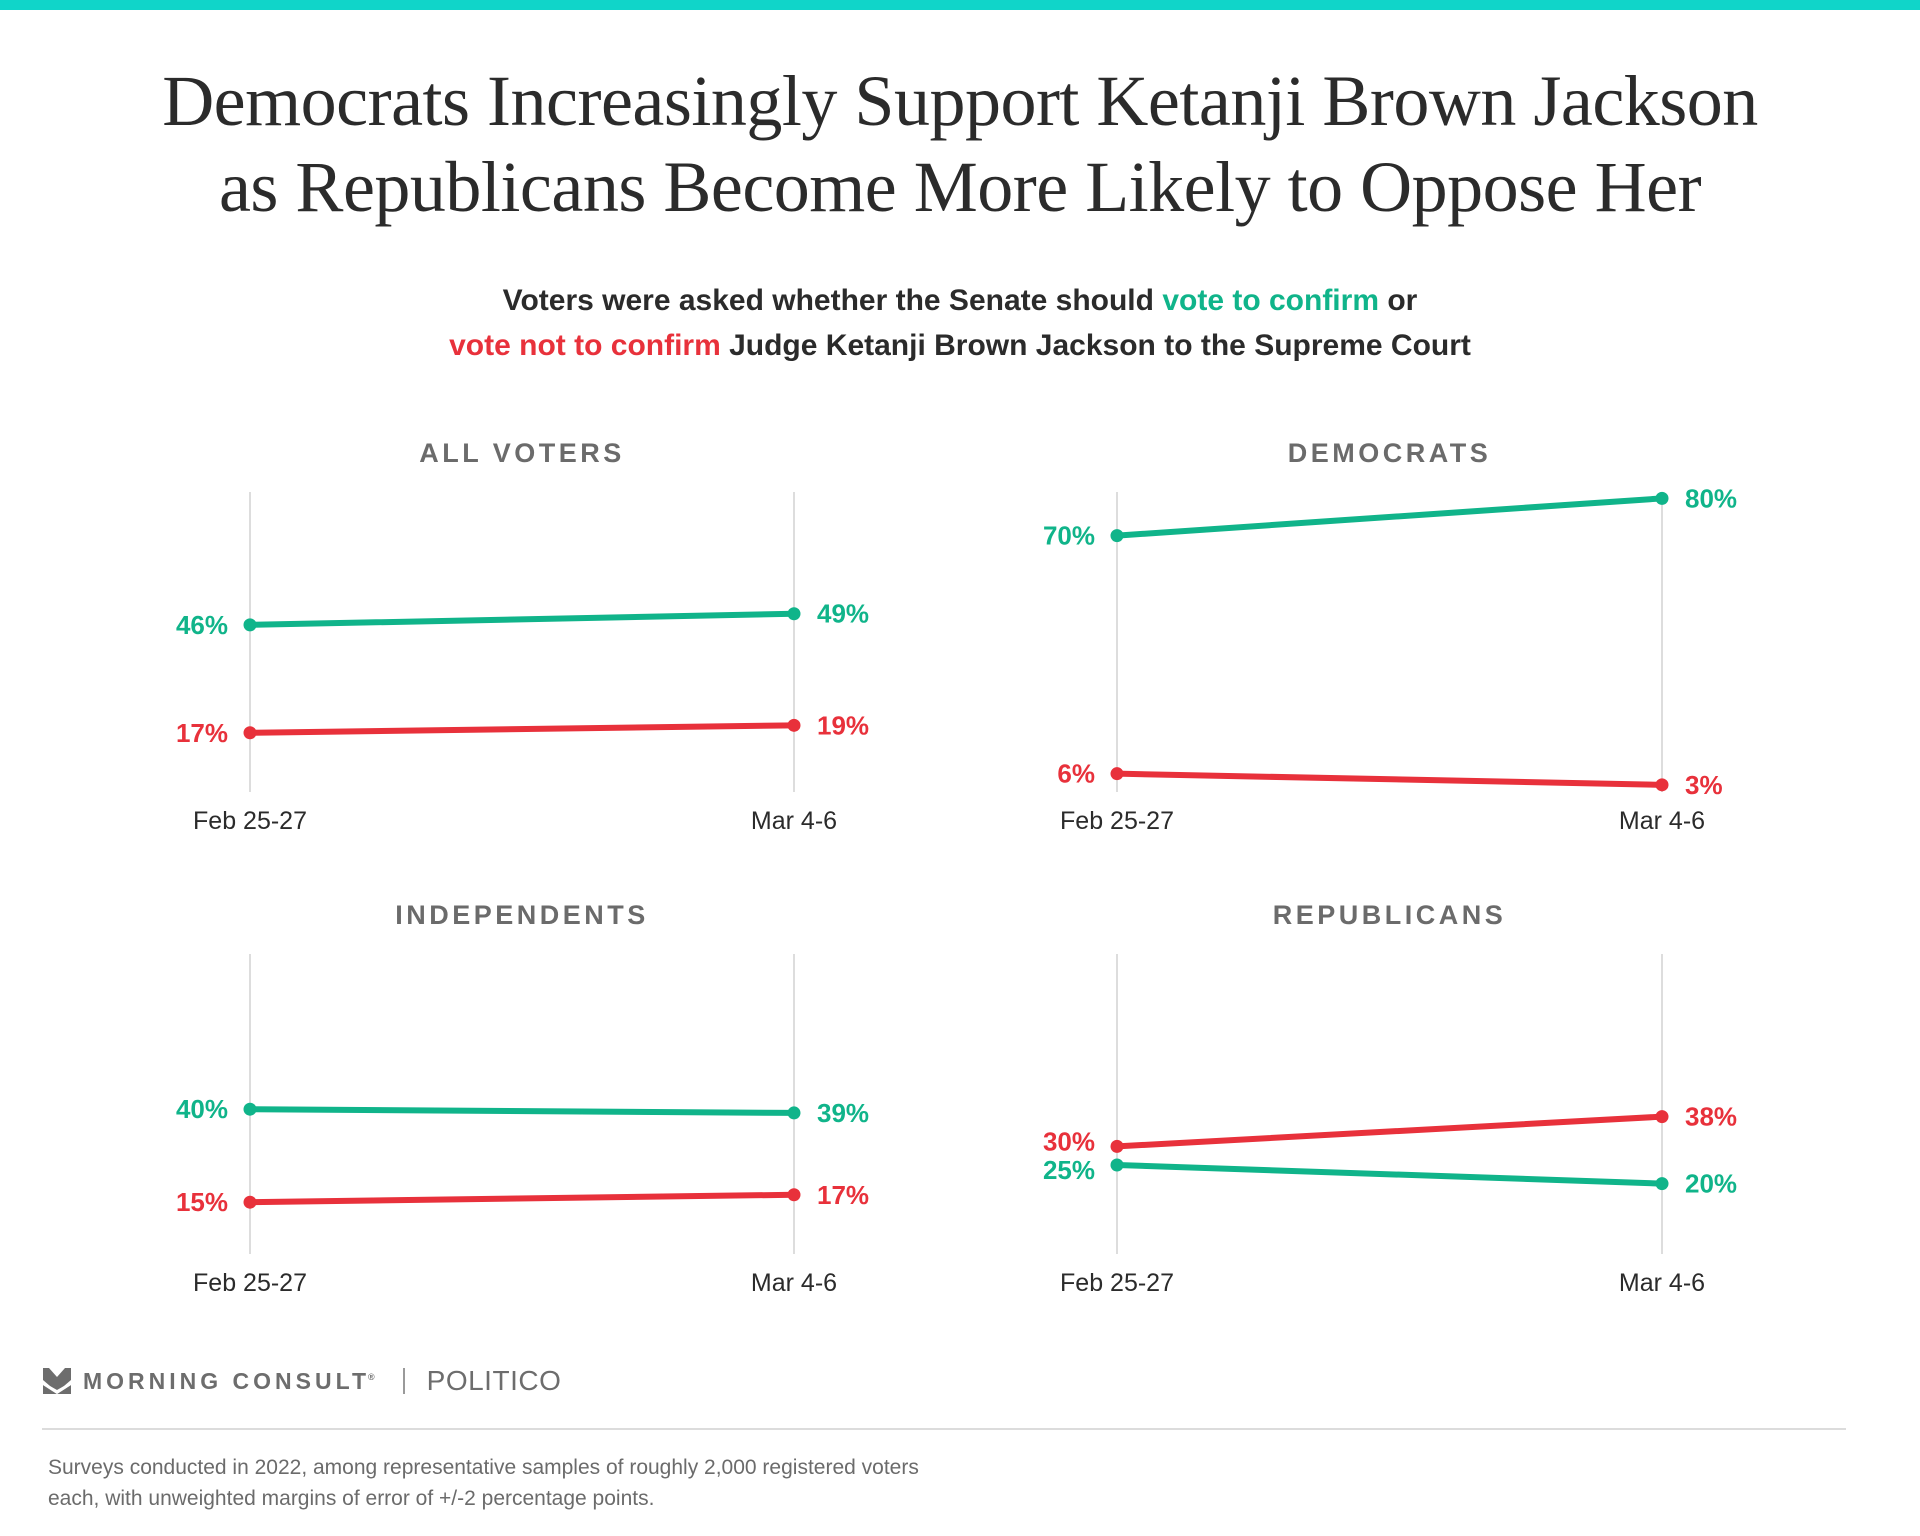 The width and height of the screenshot is (1920, 1536). Describe the element at coordinates (843, 614) in the screenshot. I see `data-label-vote-to-confirm: 49%` at that location.